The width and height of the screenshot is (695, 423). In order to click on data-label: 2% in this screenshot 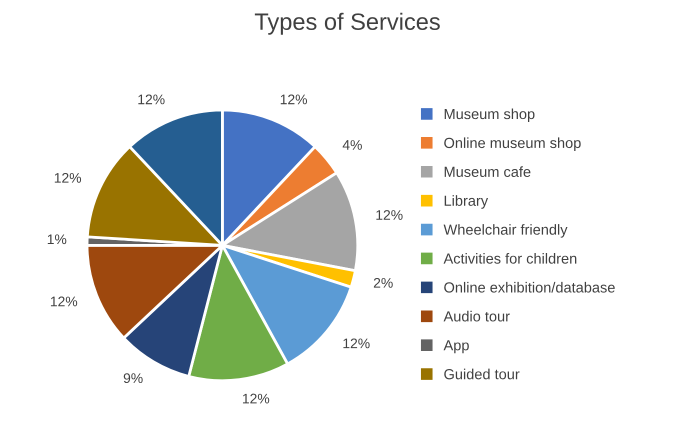, I will do `click(383, 283)`.